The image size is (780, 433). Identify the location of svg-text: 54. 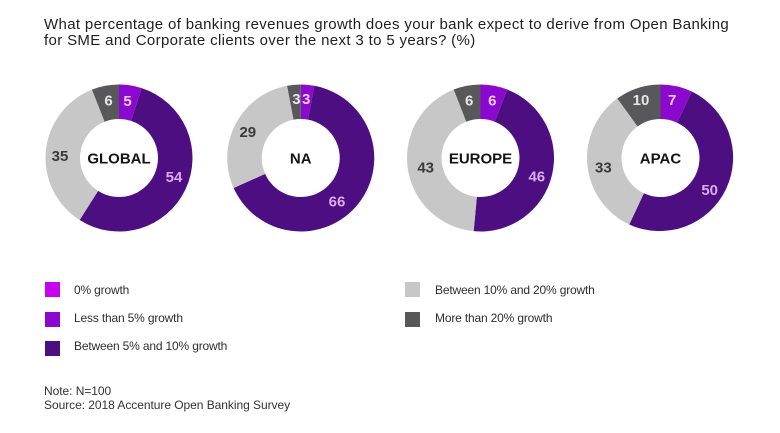
(174, 177).